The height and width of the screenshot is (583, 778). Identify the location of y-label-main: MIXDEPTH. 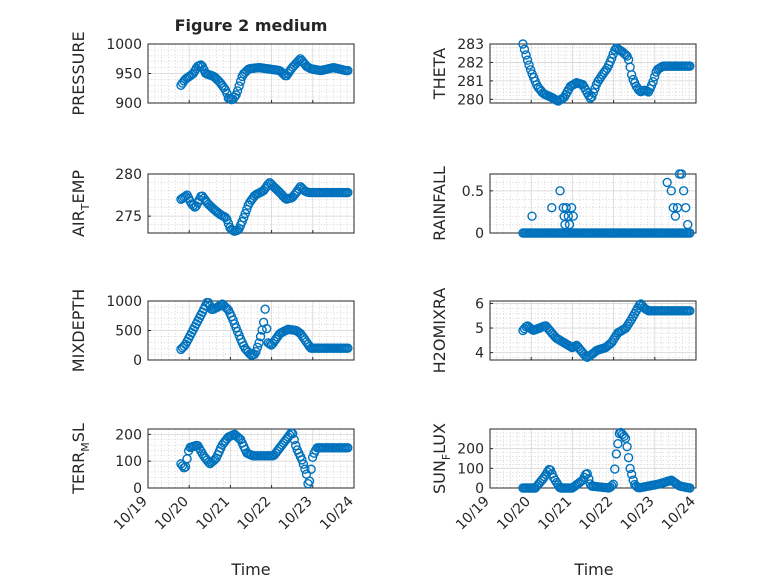
(78, 330).